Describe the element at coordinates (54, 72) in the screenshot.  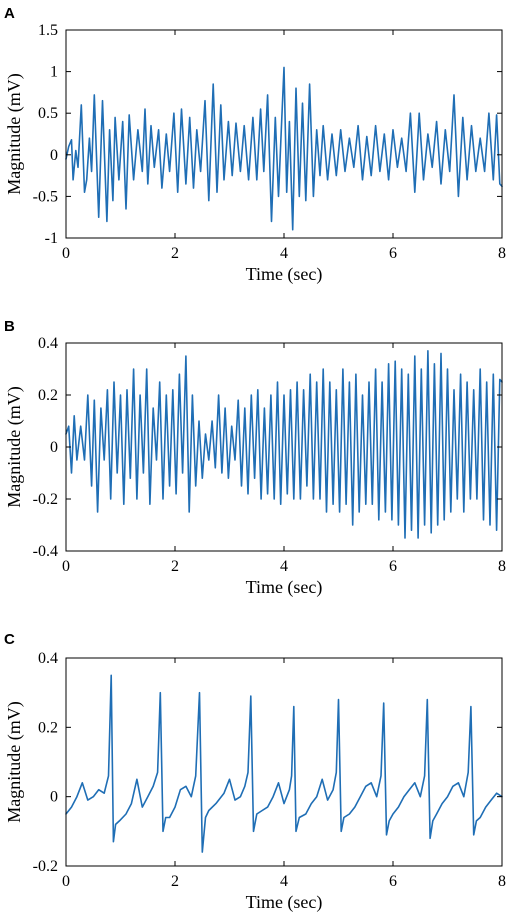
I see `y-tick-label: 1` at that location.